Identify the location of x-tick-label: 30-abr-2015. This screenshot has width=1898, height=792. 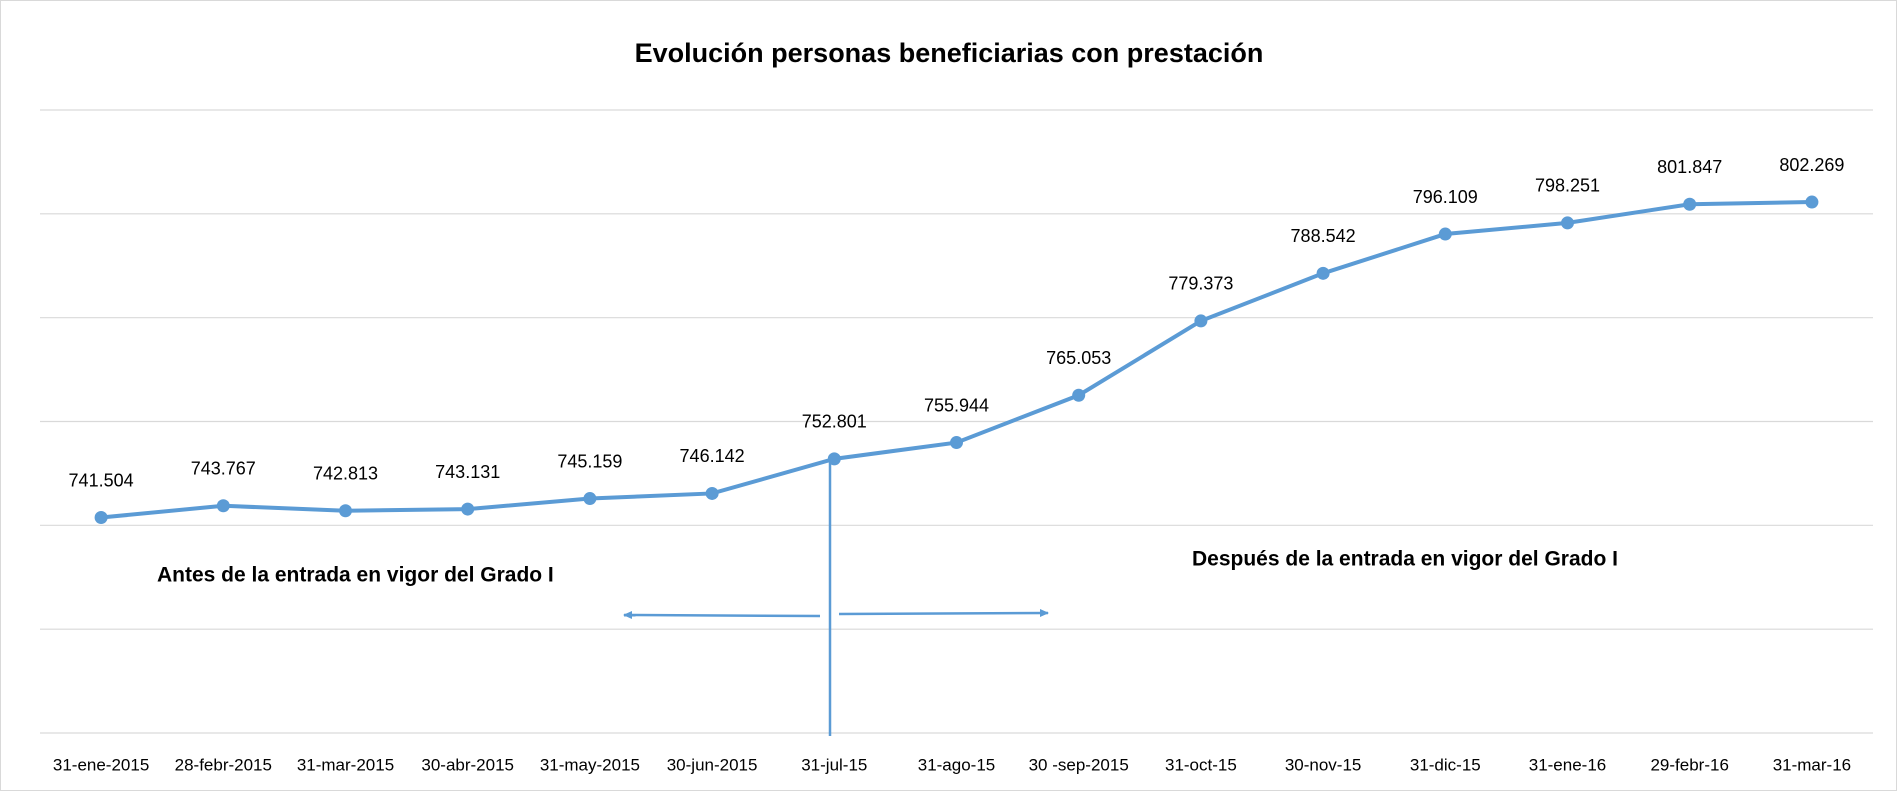
(467, 764).